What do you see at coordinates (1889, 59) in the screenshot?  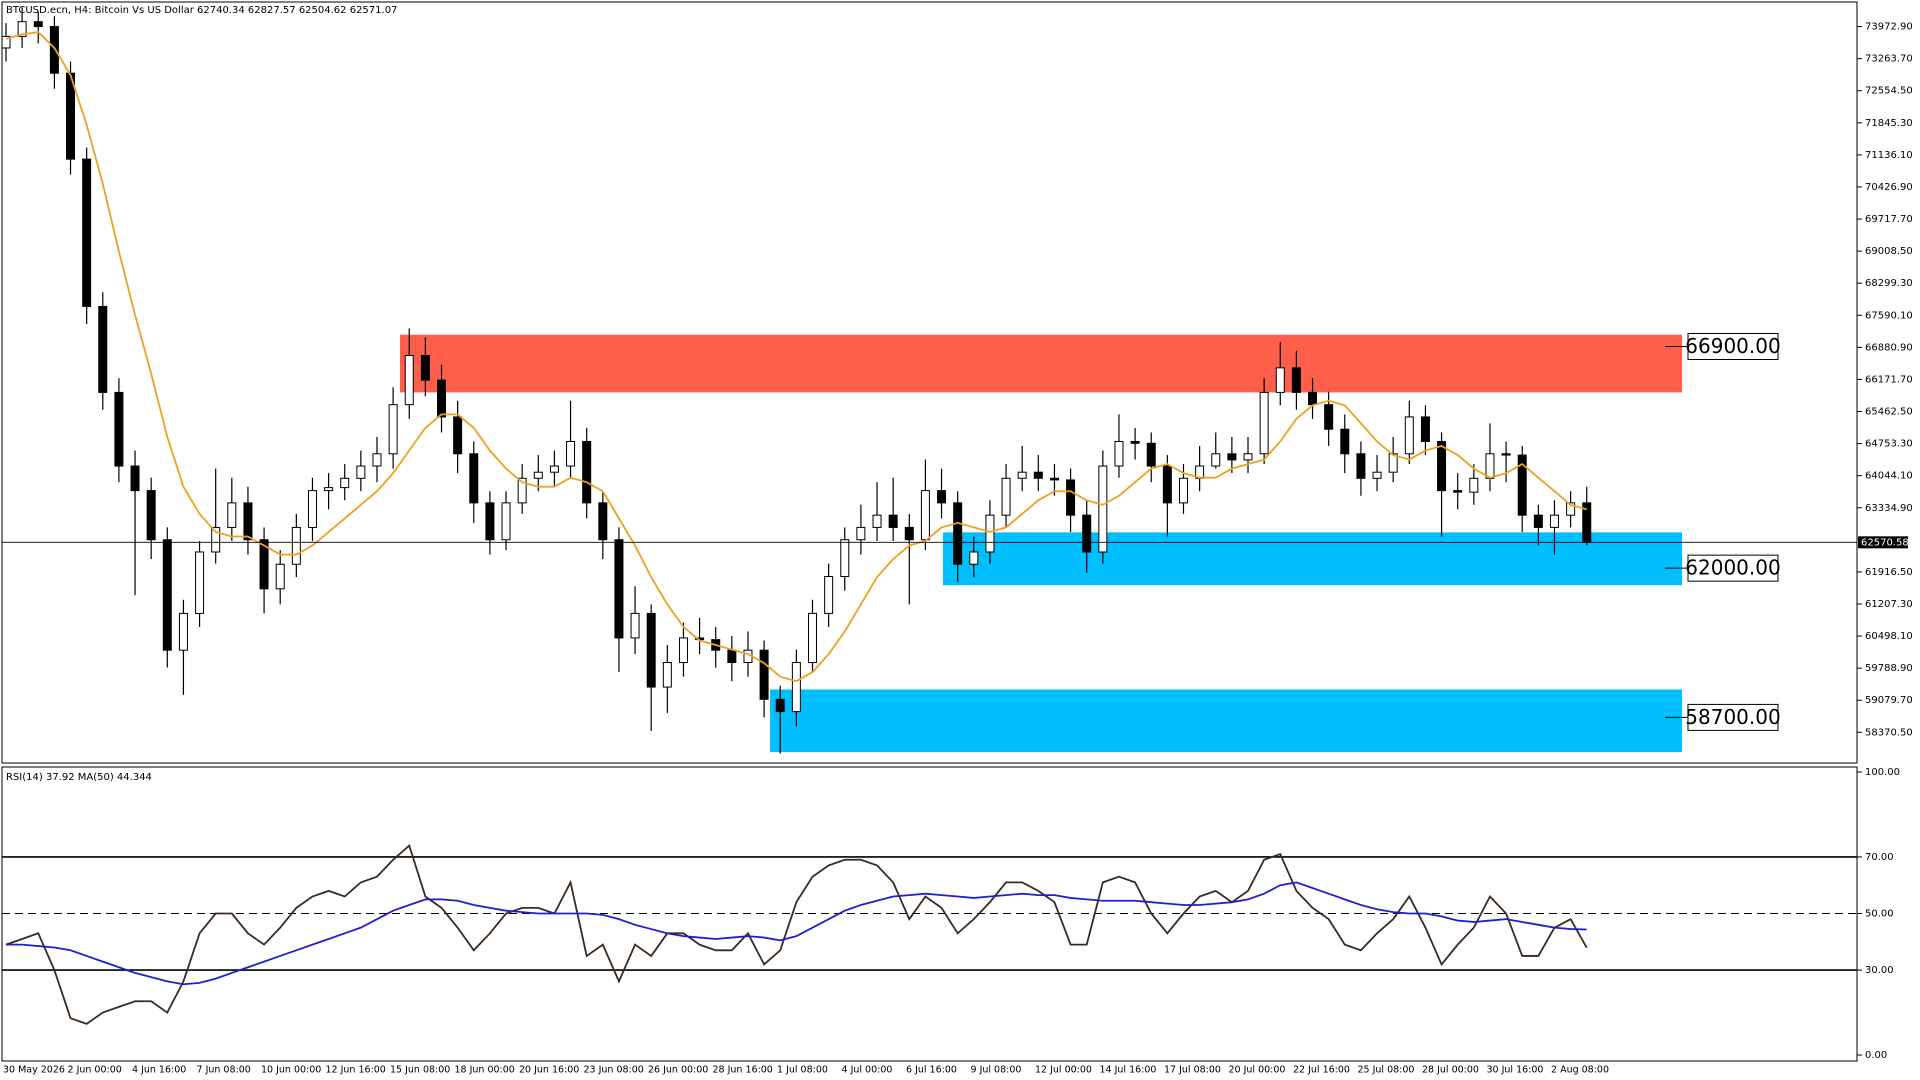 I see `y-tick-label: 73263.70` at bounding box center [1889, 59].